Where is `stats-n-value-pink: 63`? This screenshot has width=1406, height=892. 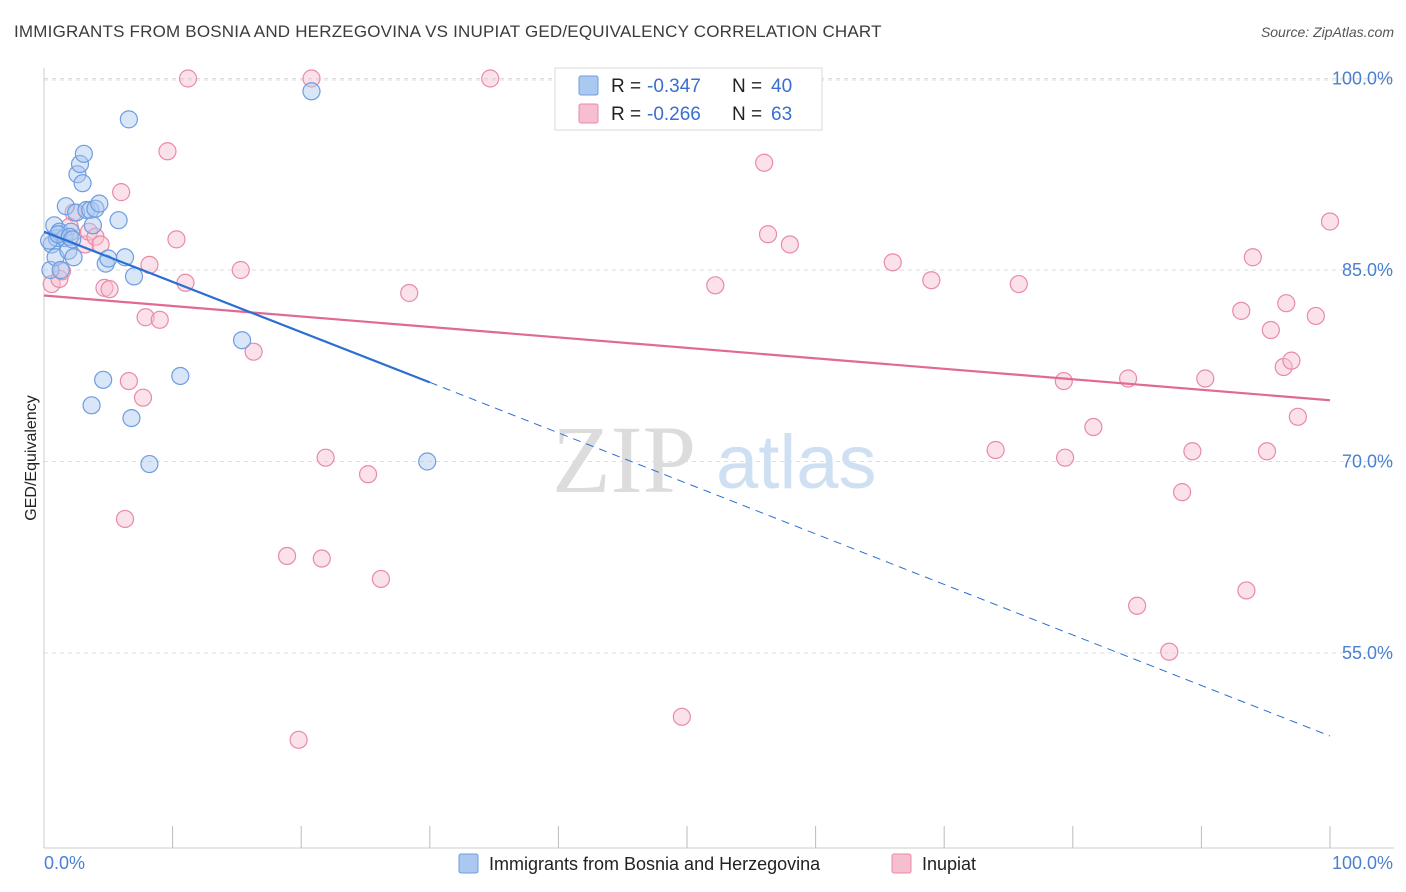 stats-n-value-pink: 63 is located at coordinates (781, 114).